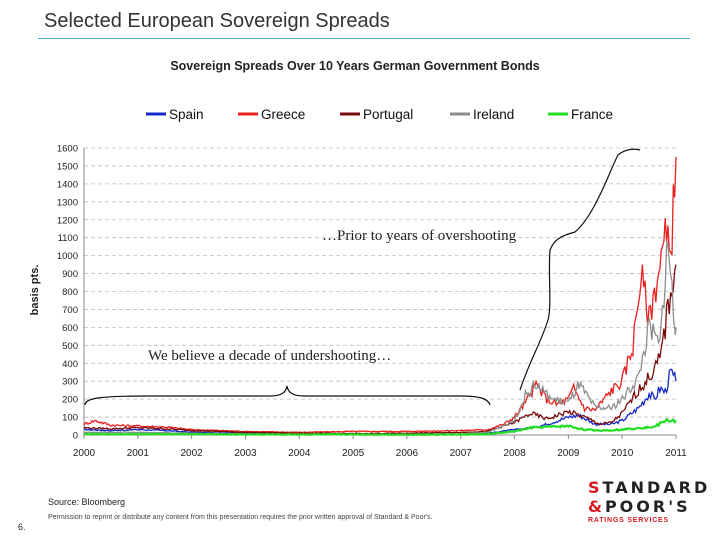  Describe the element at coordinates (493, 114) in the screenshot. I see `legend-label-ireland: Ireland` at that location.